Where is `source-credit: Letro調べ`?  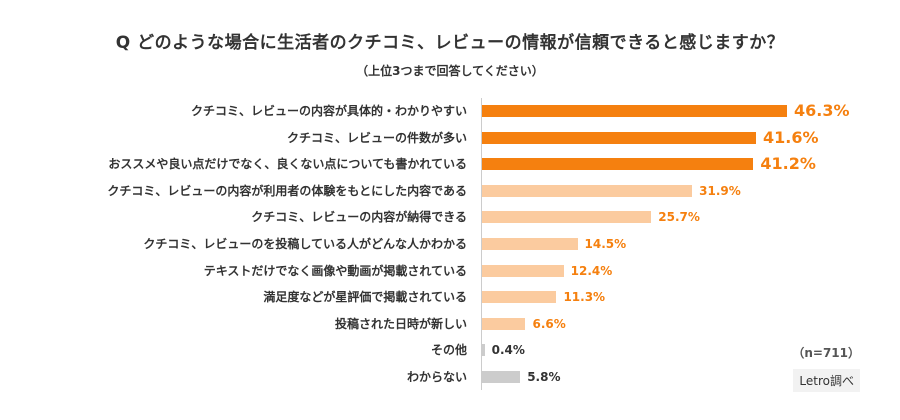
source-credit: Letro調べ is located at coordinates (826, 380).